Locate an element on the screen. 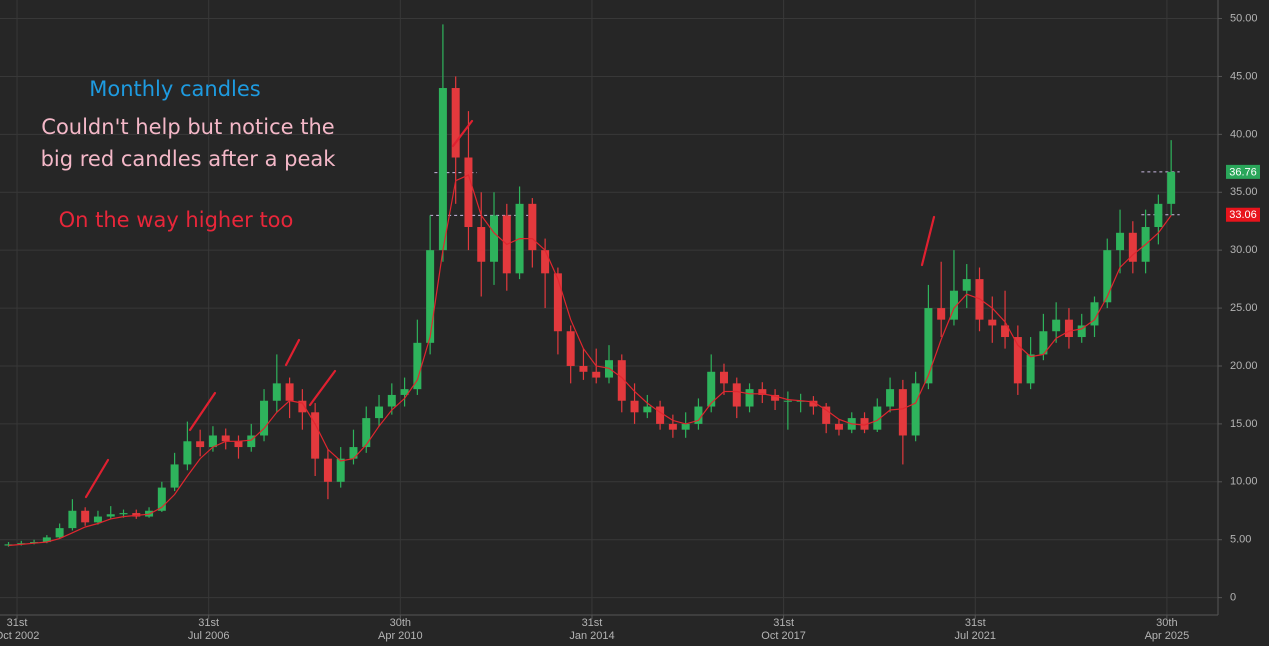 The height and width of the screenshot is (646, 1269). y-tick-label: 45.00 is located at coordinates (1244, 76).